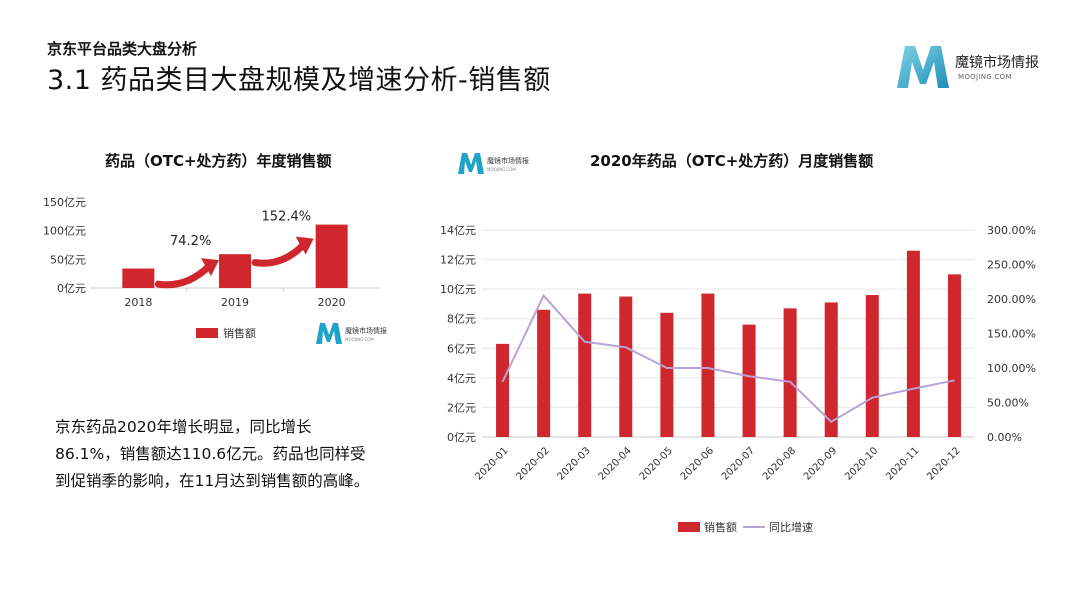 This screenshot has width=1080, height=608. I want to click on y-left-tick-label: 0亿元, so click(461, 437).